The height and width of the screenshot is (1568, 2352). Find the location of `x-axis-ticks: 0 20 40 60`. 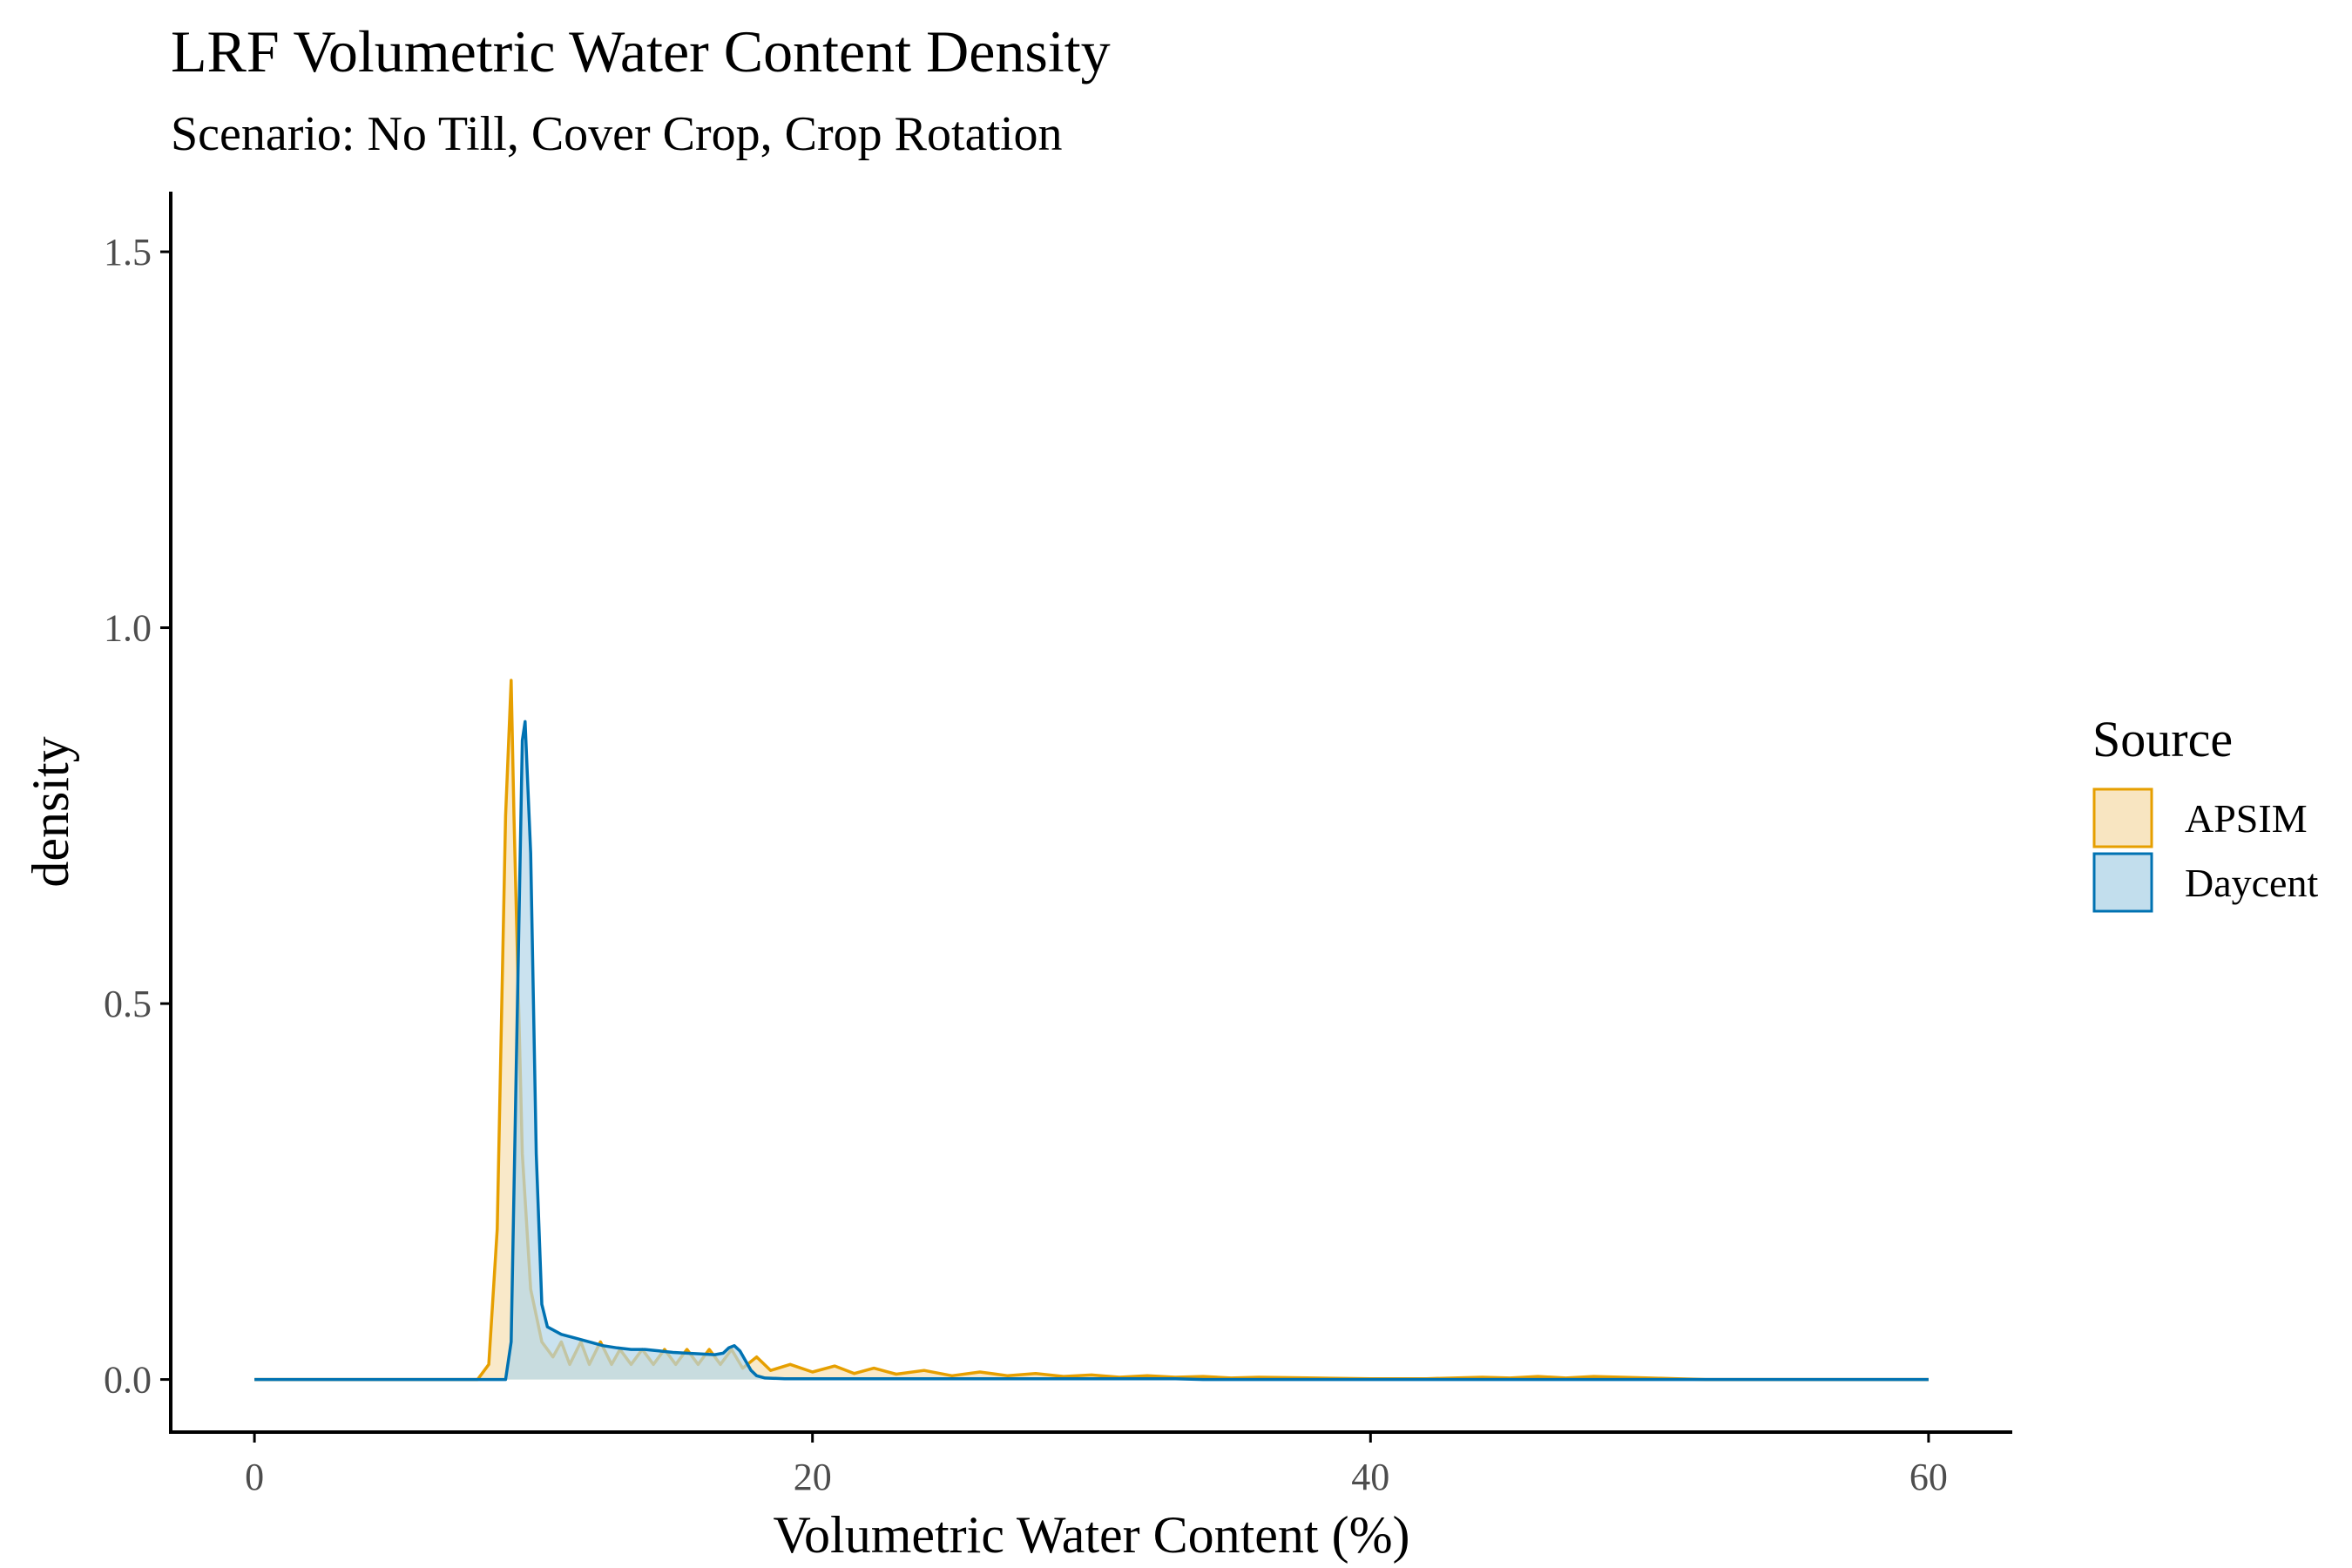

x-axis-ticks: 0 20 40 60 is located at coordinates (1096, 1465).